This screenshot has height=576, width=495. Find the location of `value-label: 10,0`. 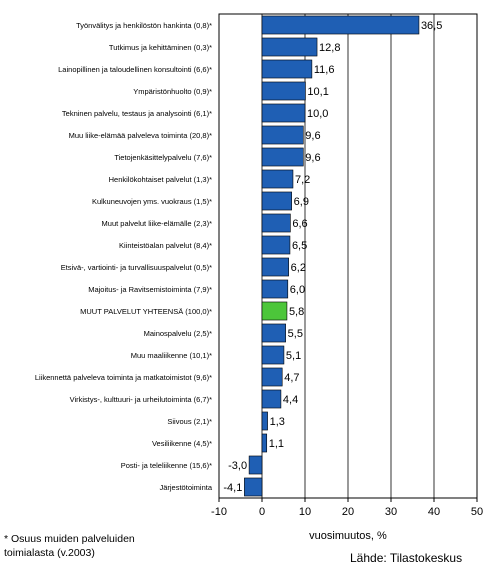

value-label: 10,0 is located at coordinates (317, 114).